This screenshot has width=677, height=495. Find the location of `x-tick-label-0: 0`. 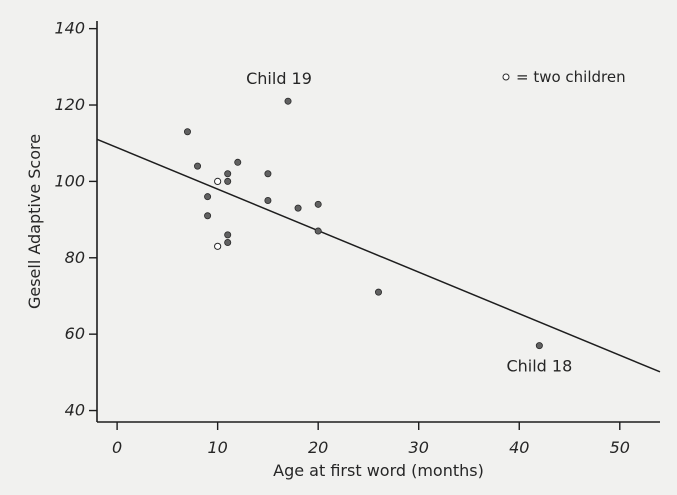

x-tick-label-0: 0 is located at coordinates (117, 447).